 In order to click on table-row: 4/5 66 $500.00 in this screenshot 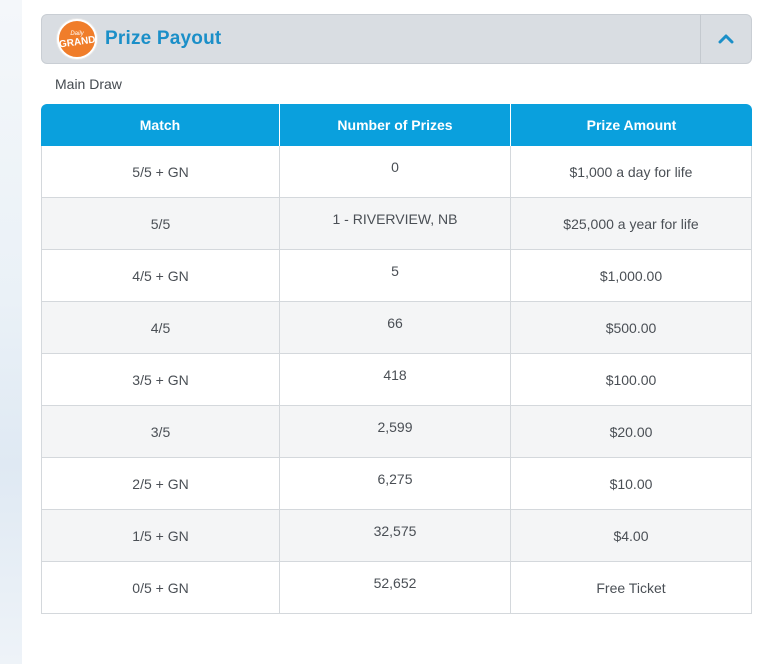, I will do `click(396, 328)`.